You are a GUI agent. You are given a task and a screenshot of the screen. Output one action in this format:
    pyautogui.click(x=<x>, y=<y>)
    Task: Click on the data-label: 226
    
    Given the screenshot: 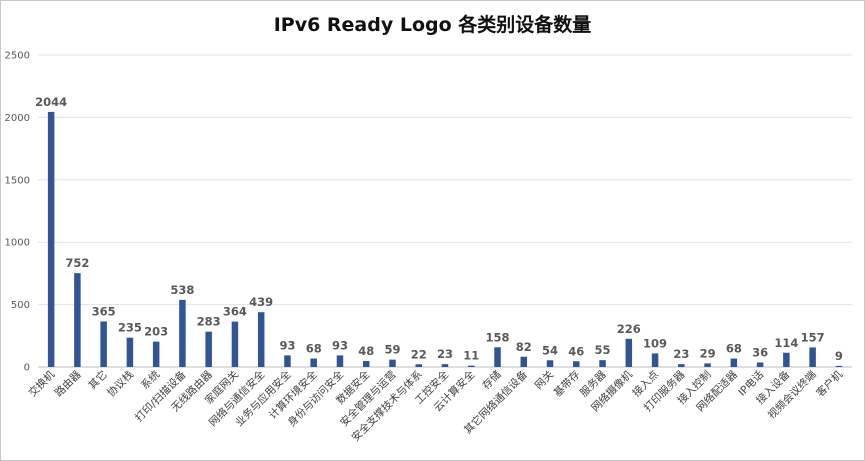 What is the action you would take?
    pyautogui.click(x=629, y=329)
    